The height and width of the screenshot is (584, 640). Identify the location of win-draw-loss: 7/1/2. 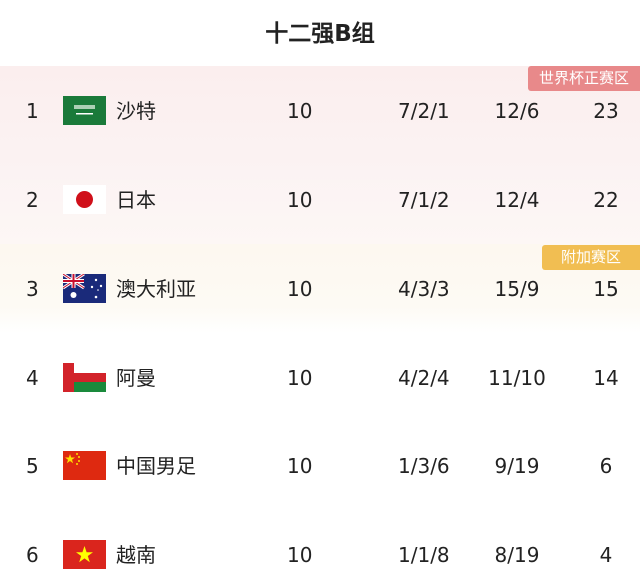
(424, 200).